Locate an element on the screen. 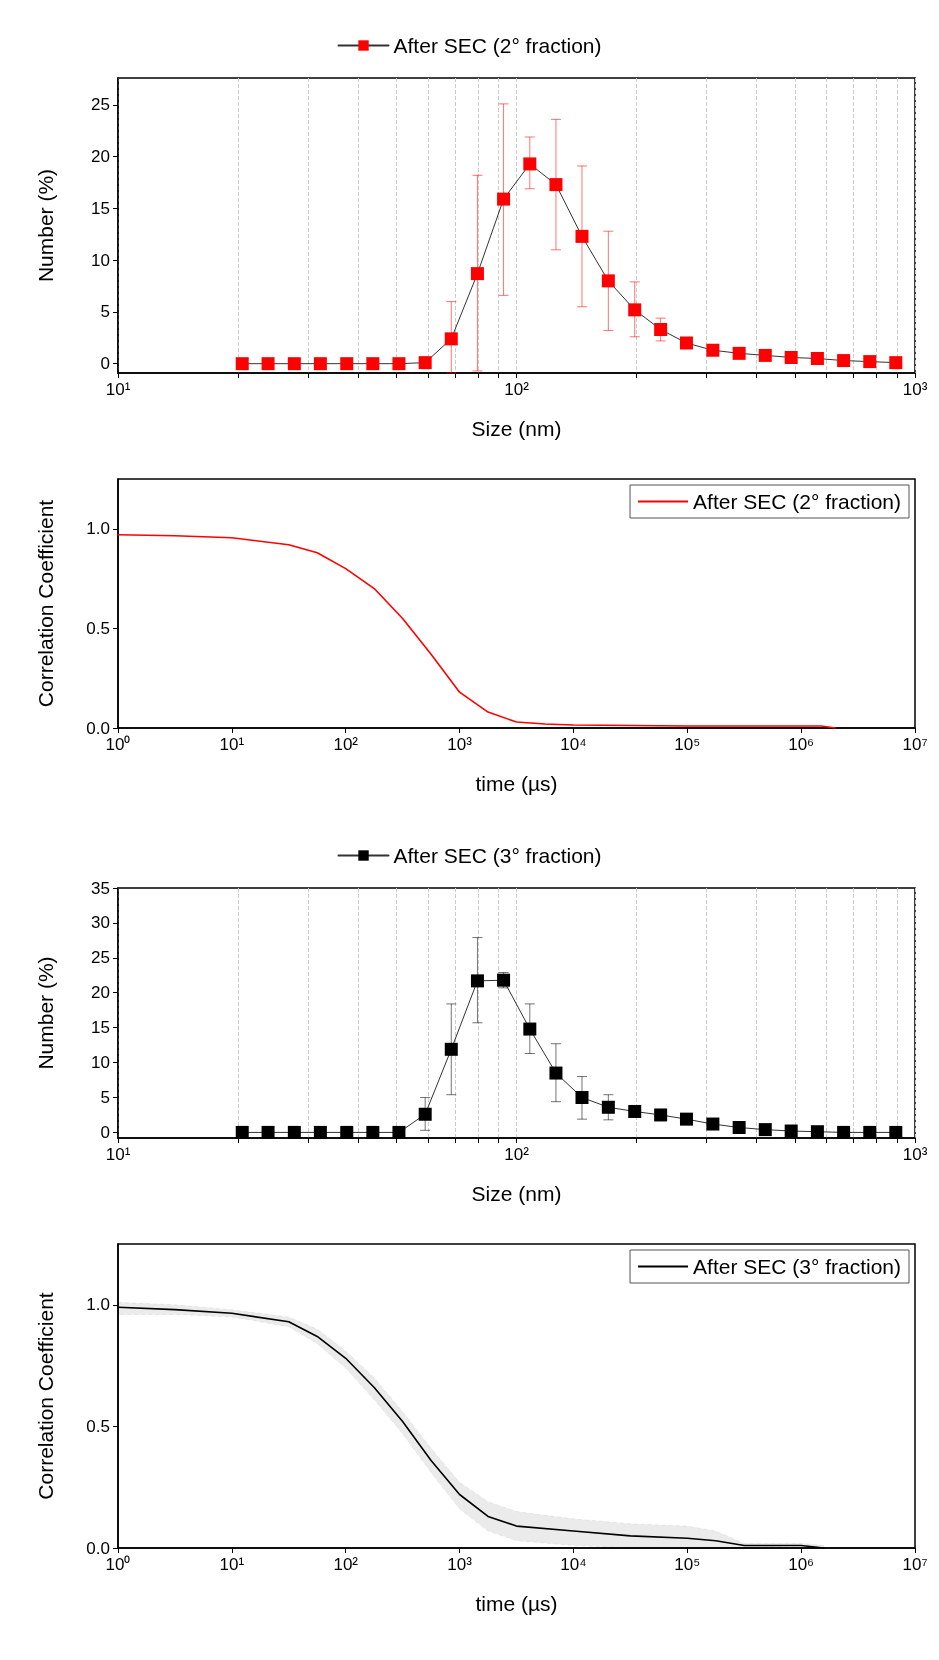  y-tick-label: 30 is located at coordinates (100, 923).